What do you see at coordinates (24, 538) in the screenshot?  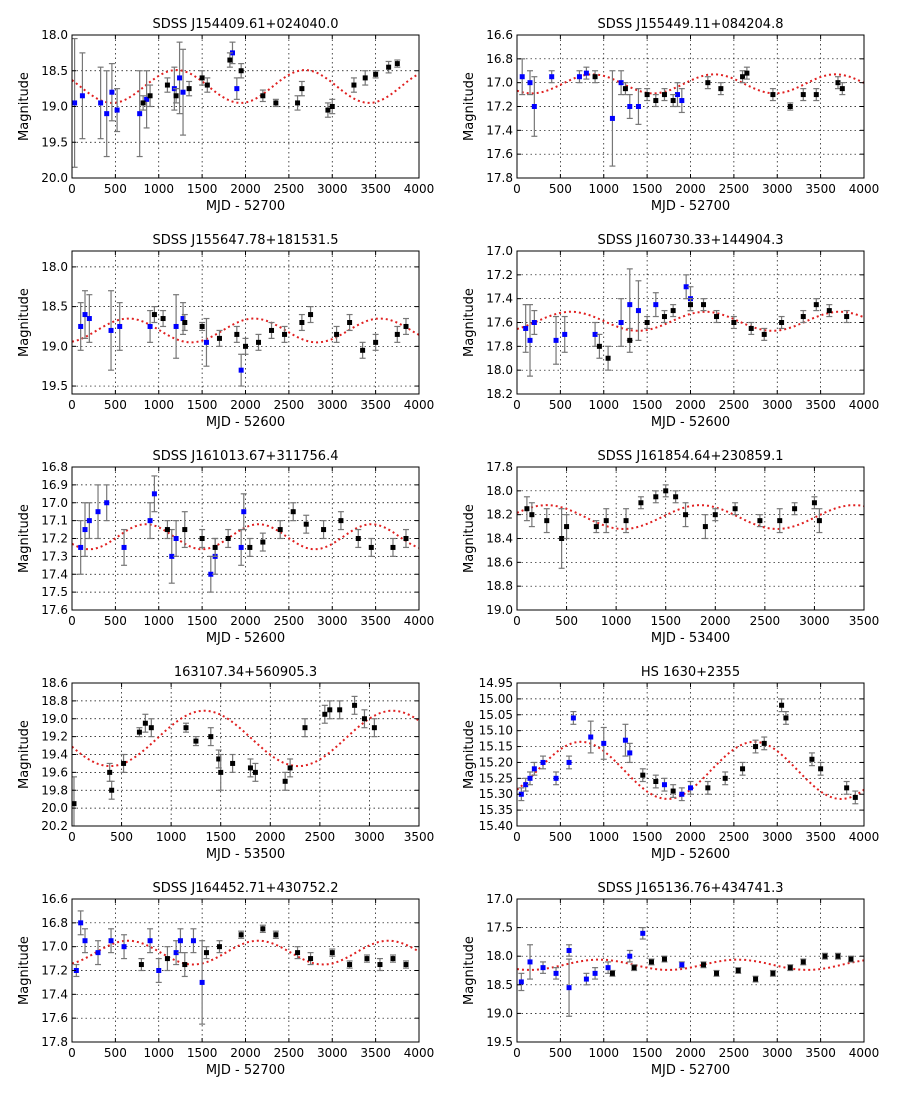 I see `y-axis-label: Magnitude` at bounding box center [24, 538].